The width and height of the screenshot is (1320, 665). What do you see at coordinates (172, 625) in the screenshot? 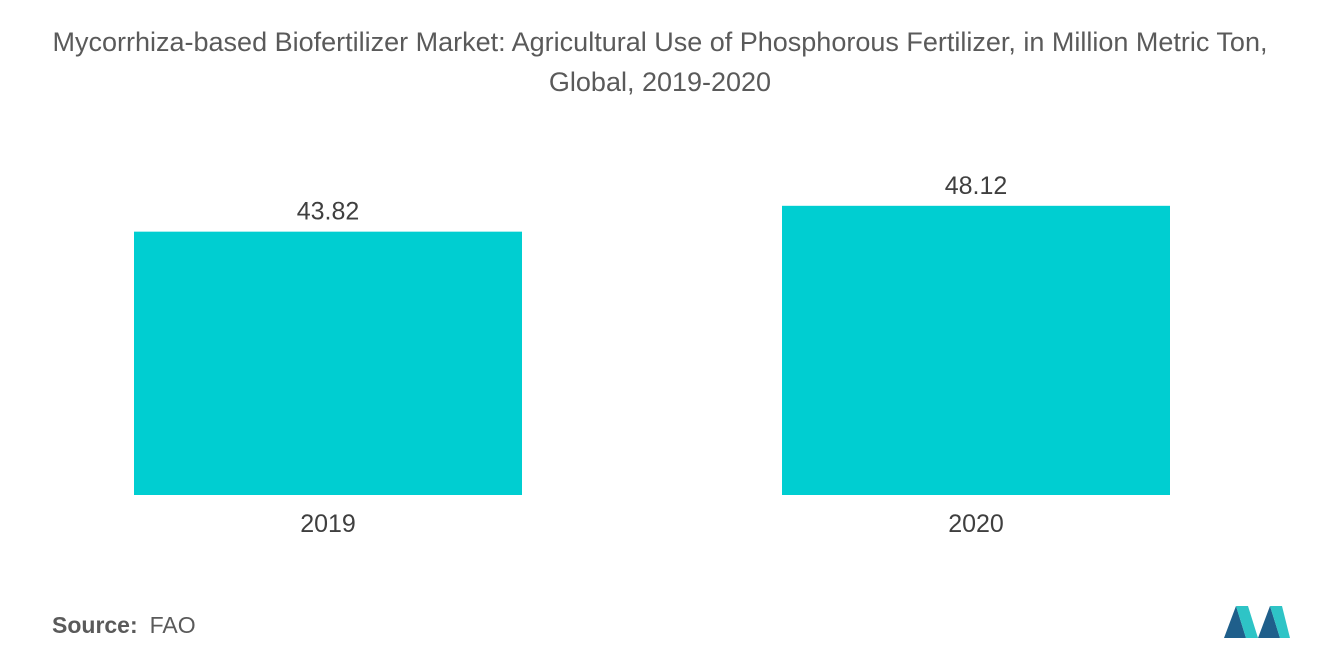
I see `source-value: FAO` at bounding box center [172, 625].